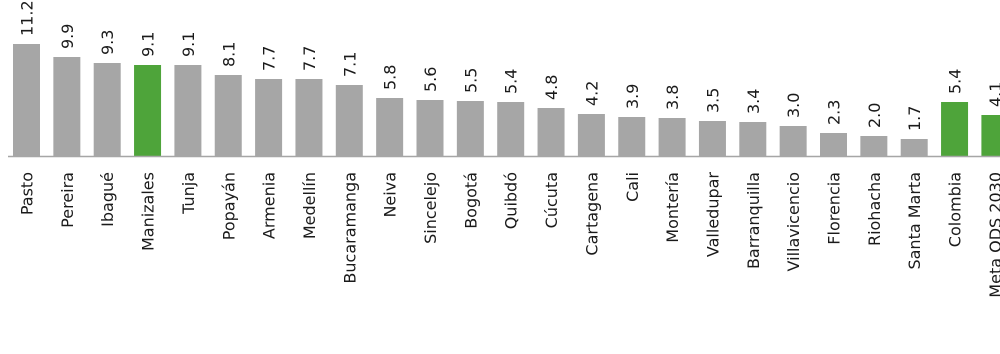 This screenshot has height=354, width=1000. I want to click on bar-meta-ods-2030, so click(990, 135).